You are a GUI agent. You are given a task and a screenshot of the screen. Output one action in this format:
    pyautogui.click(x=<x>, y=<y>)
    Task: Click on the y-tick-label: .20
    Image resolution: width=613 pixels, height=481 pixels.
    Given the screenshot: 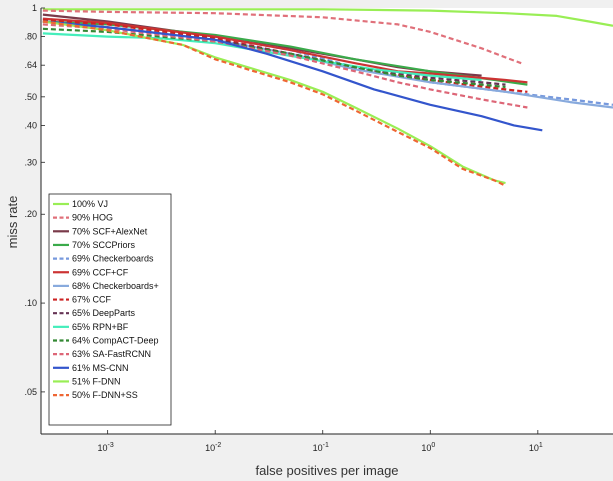 What is the action you would take?
    pyautogui.click(x=30, y=214)
    